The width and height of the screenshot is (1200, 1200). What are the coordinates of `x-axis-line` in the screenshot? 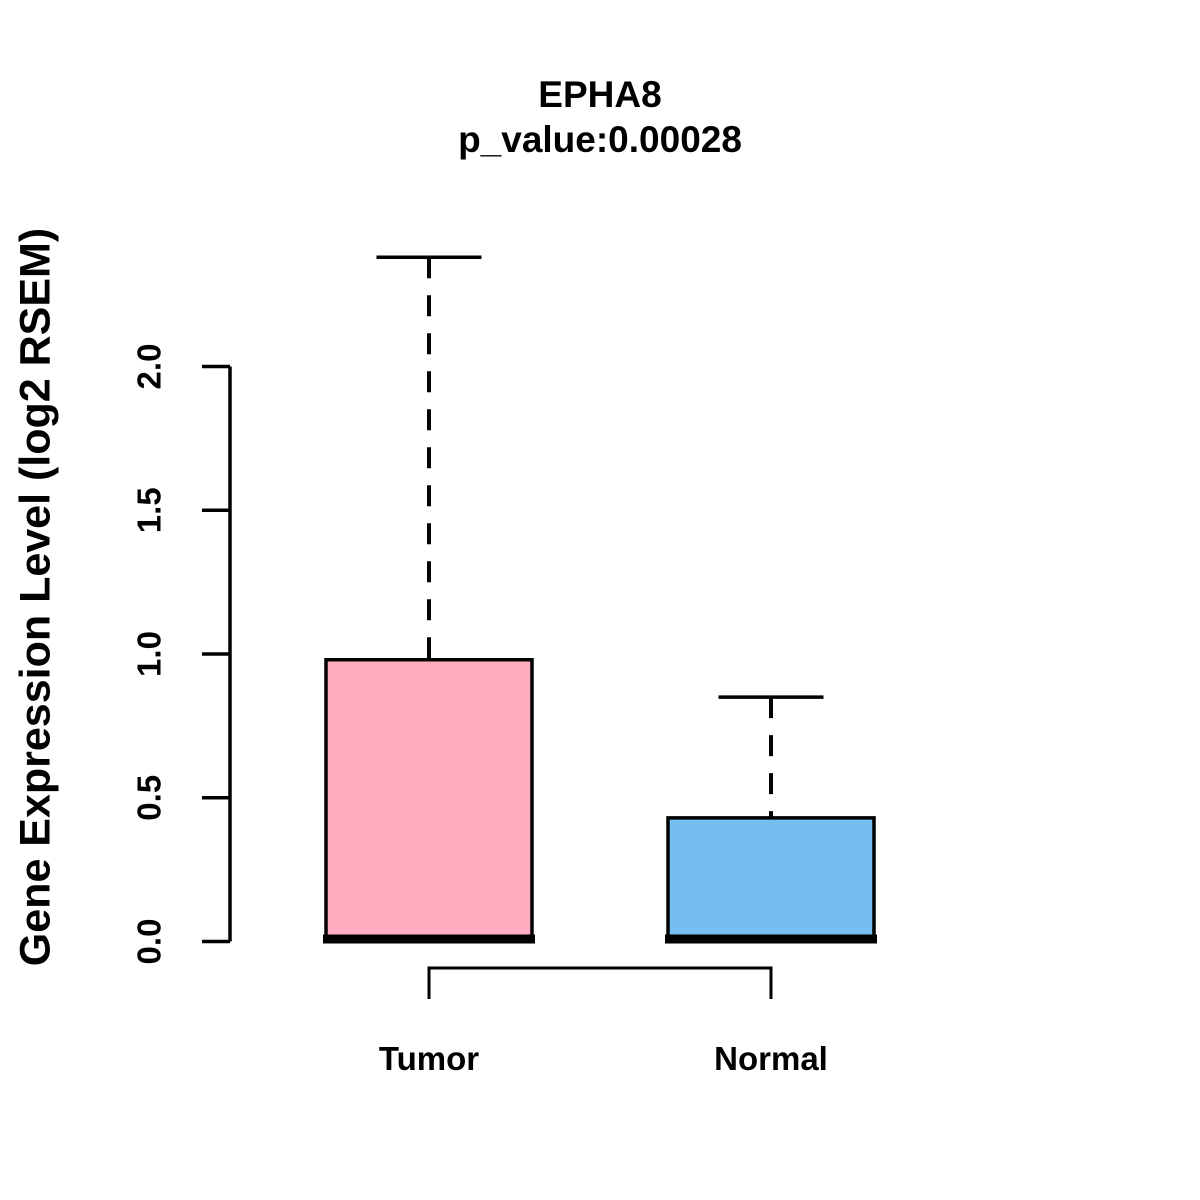 It's located at (600, 982).